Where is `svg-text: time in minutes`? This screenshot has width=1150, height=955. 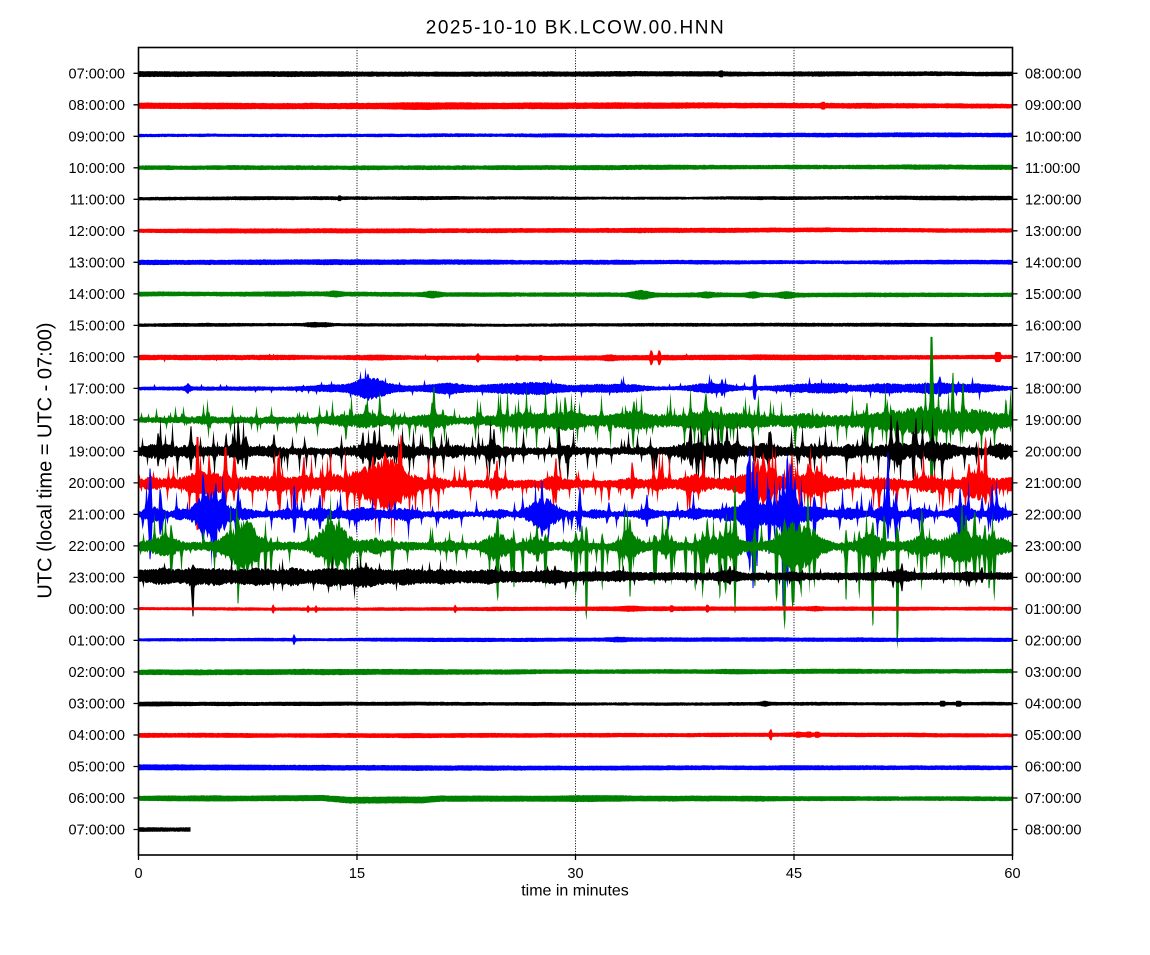
svg-text: time in minutes is located at coordinates (575, 891).